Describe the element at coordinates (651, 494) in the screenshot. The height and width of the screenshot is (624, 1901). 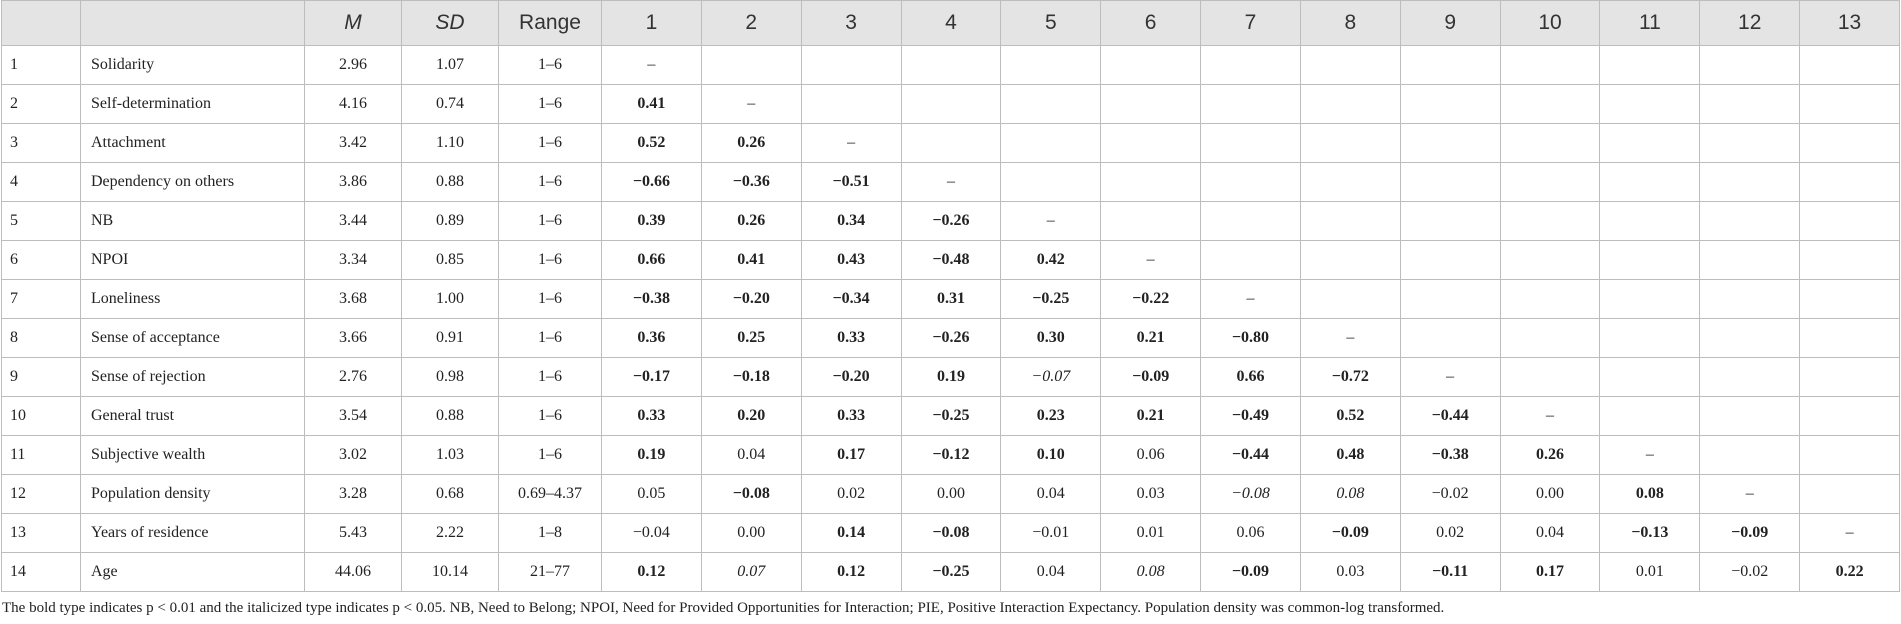
I see `cell: 0.05` at that location.